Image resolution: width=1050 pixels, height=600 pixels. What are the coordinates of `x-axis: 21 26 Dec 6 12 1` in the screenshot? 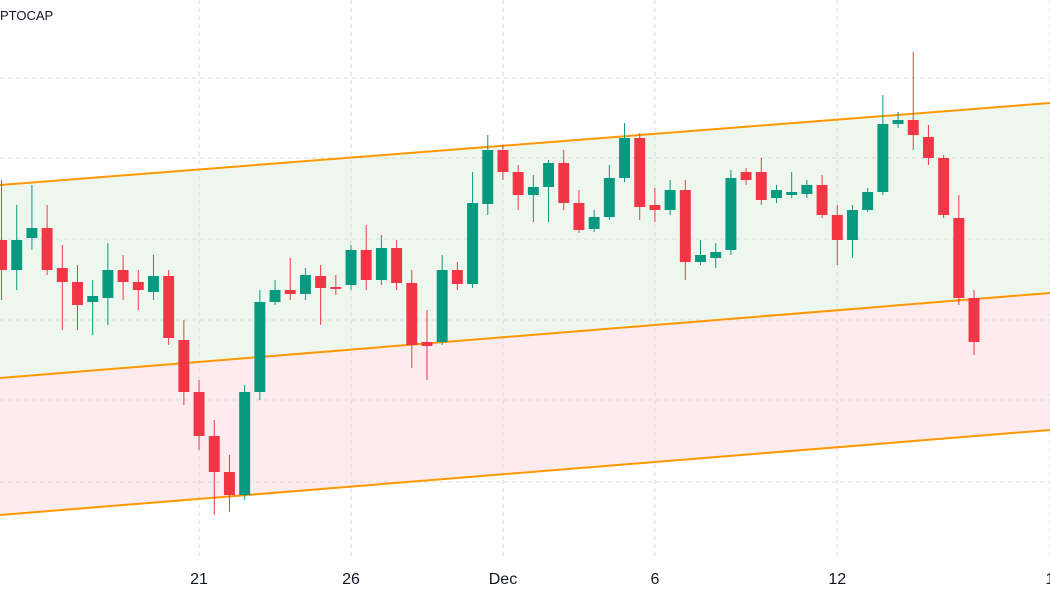 It's located at (620, 579).